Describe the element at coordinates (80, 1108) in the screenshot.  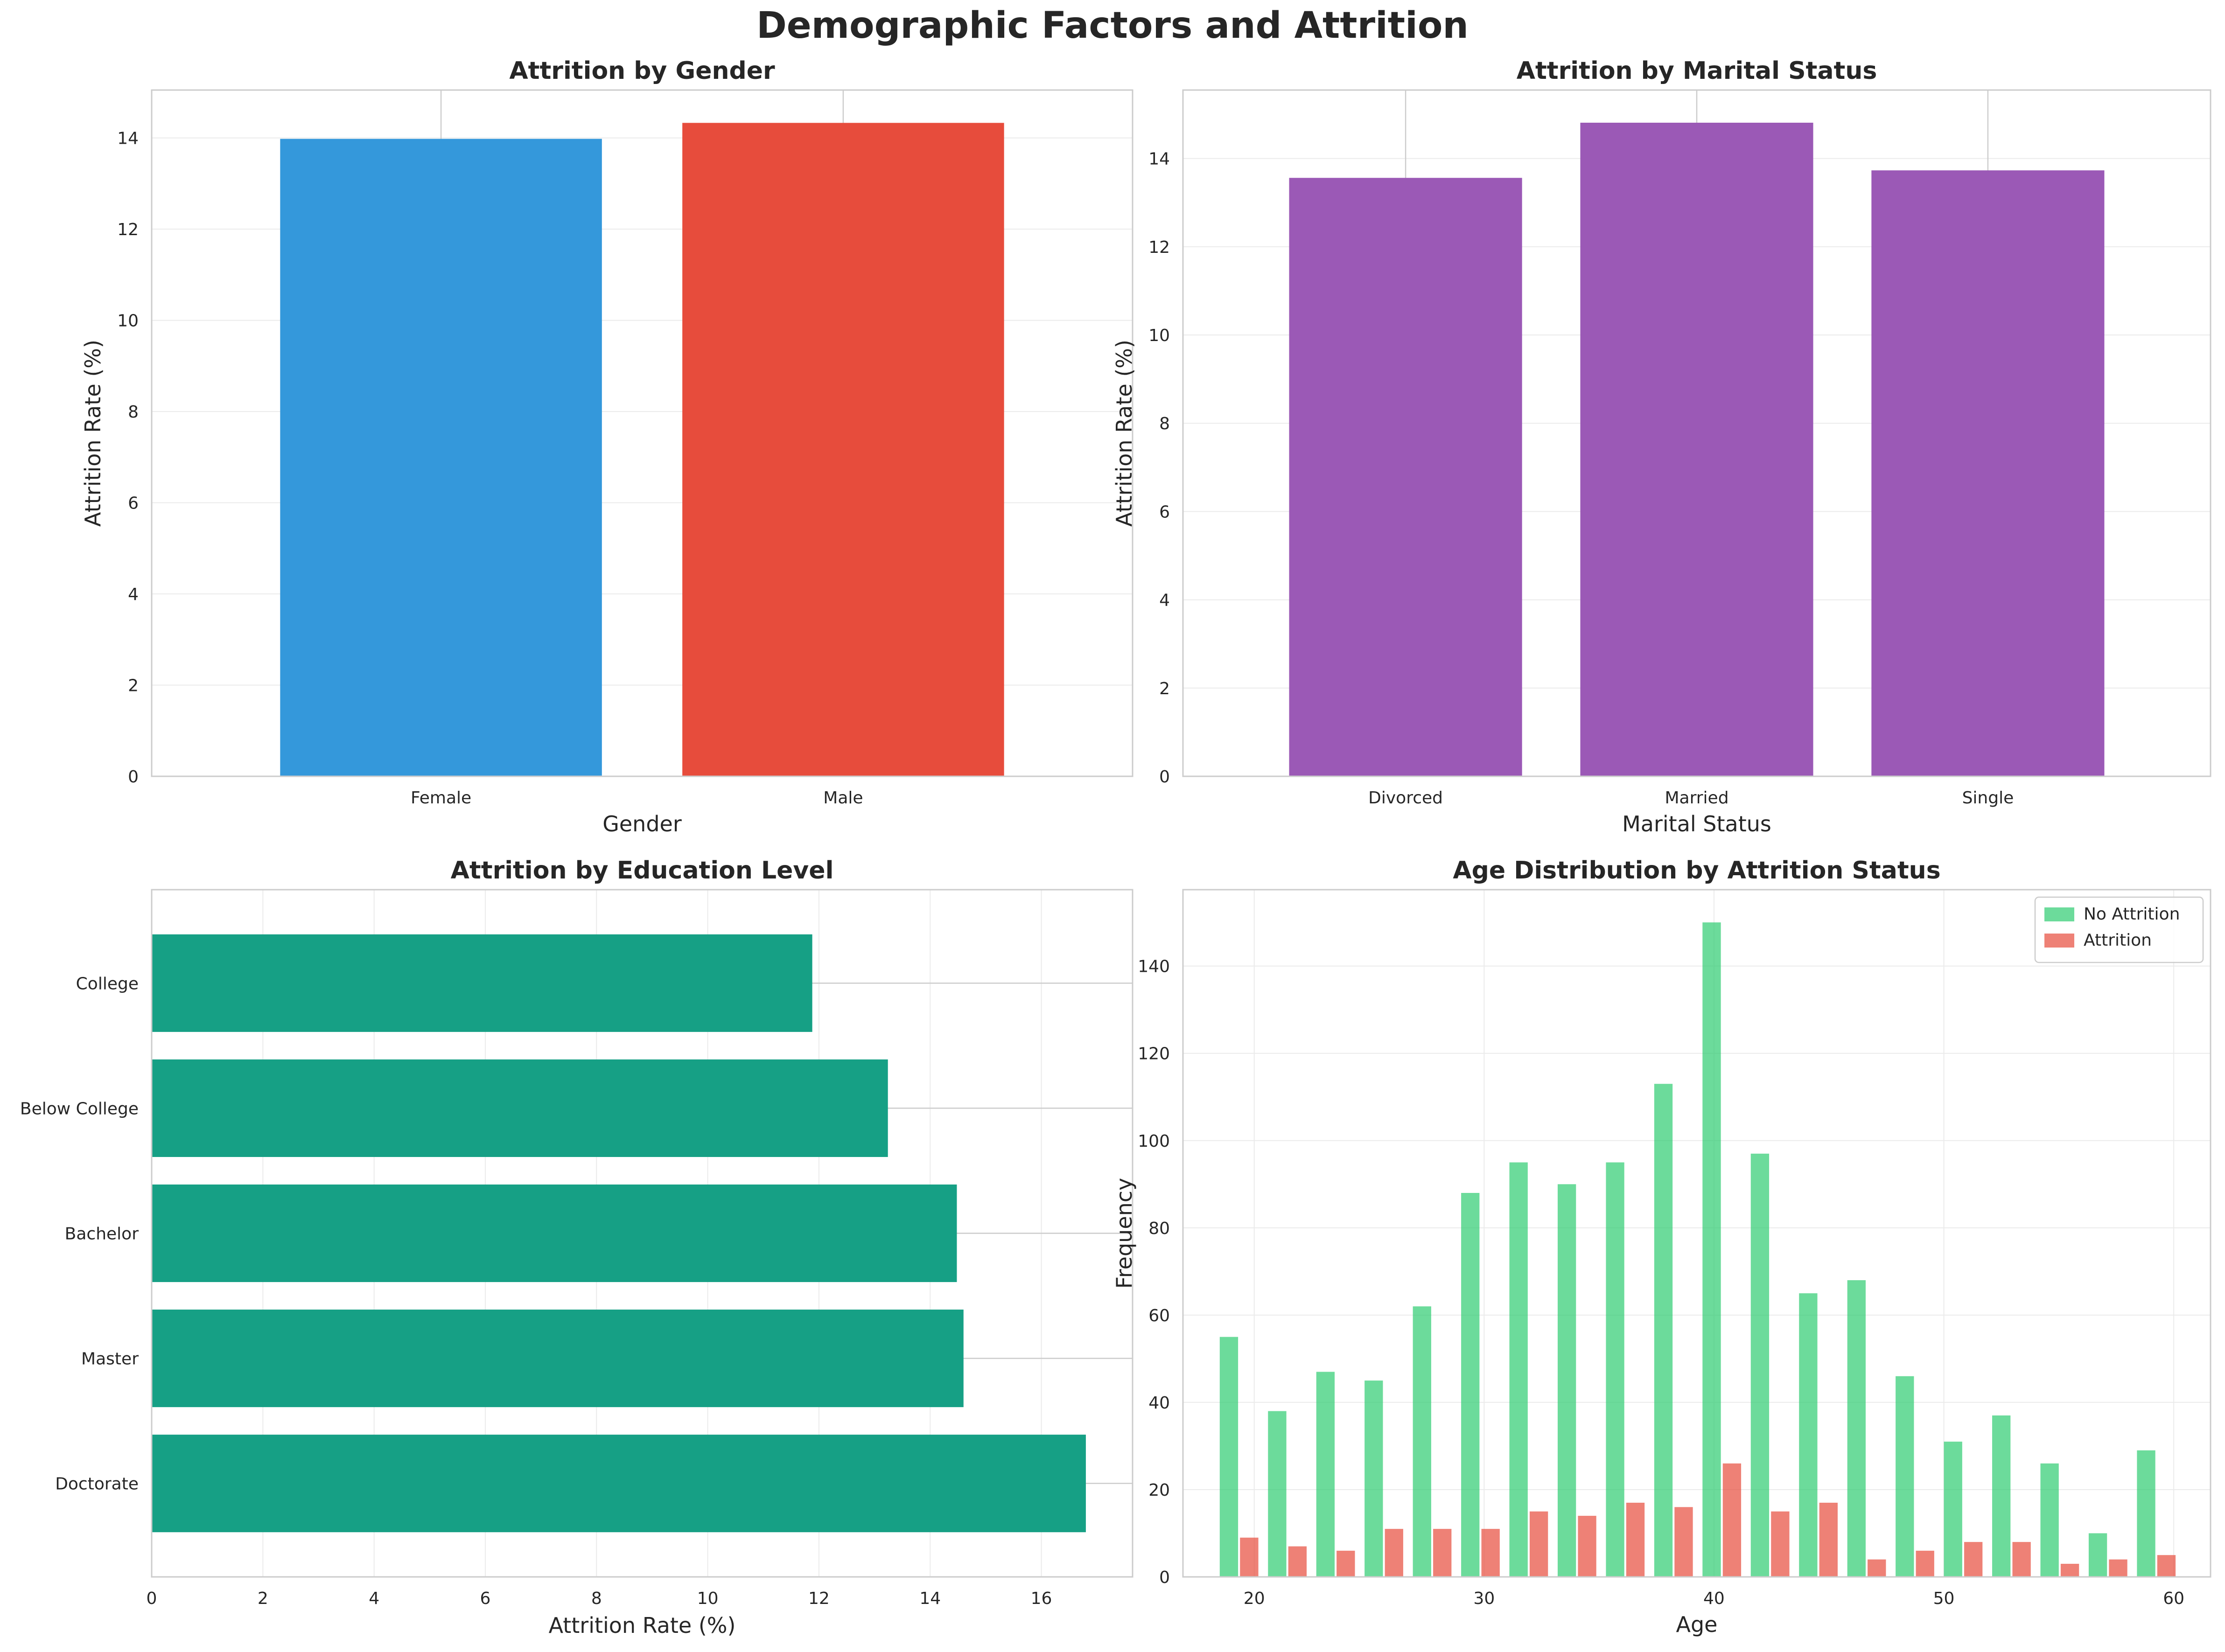
I see `education-ytick-label: Below College` at that location.